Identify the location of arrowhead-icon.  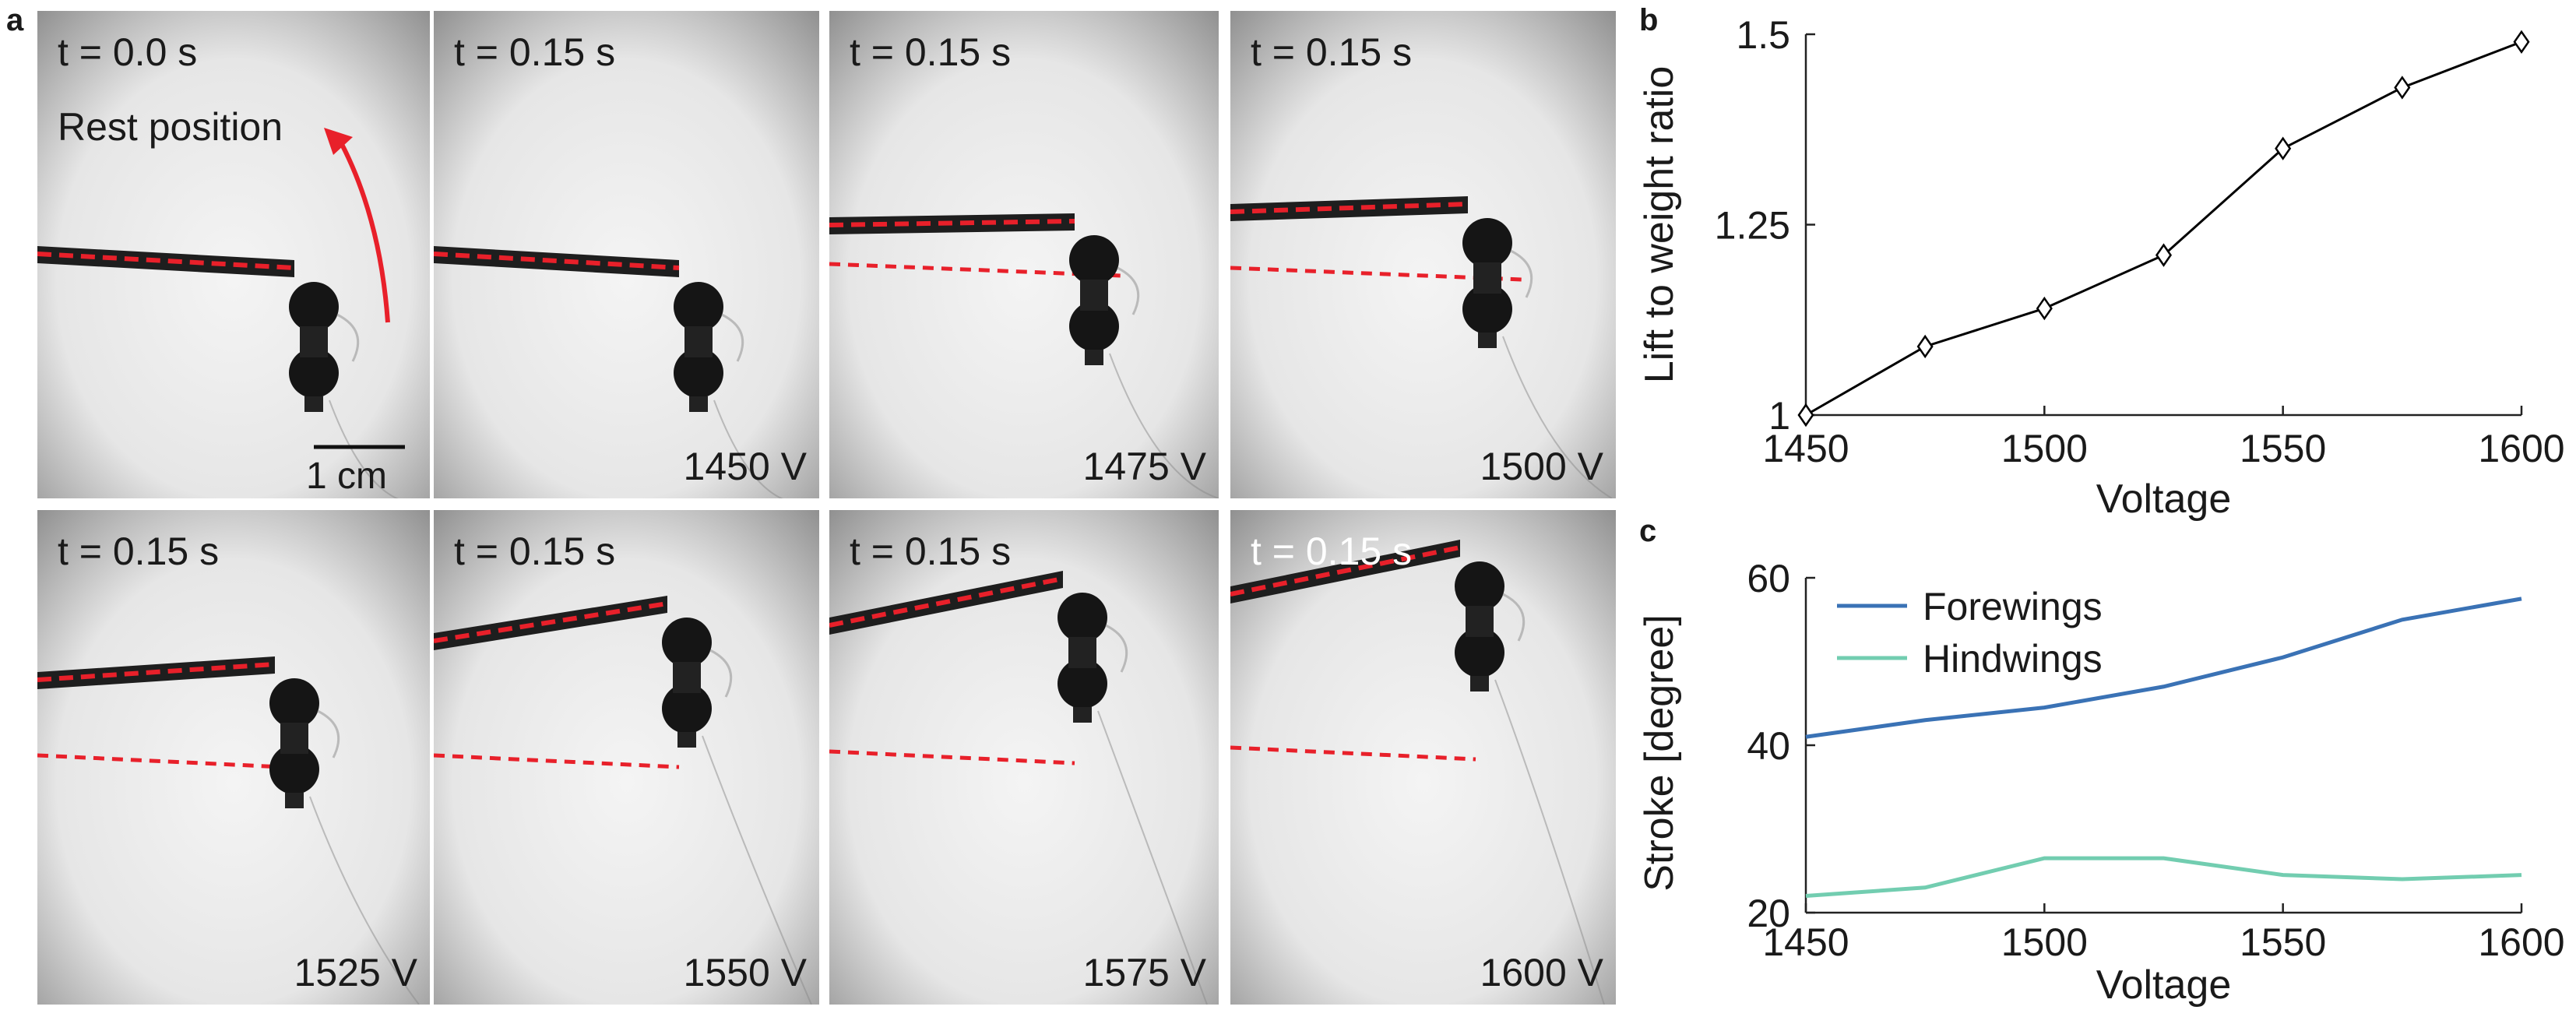
(338, 141).